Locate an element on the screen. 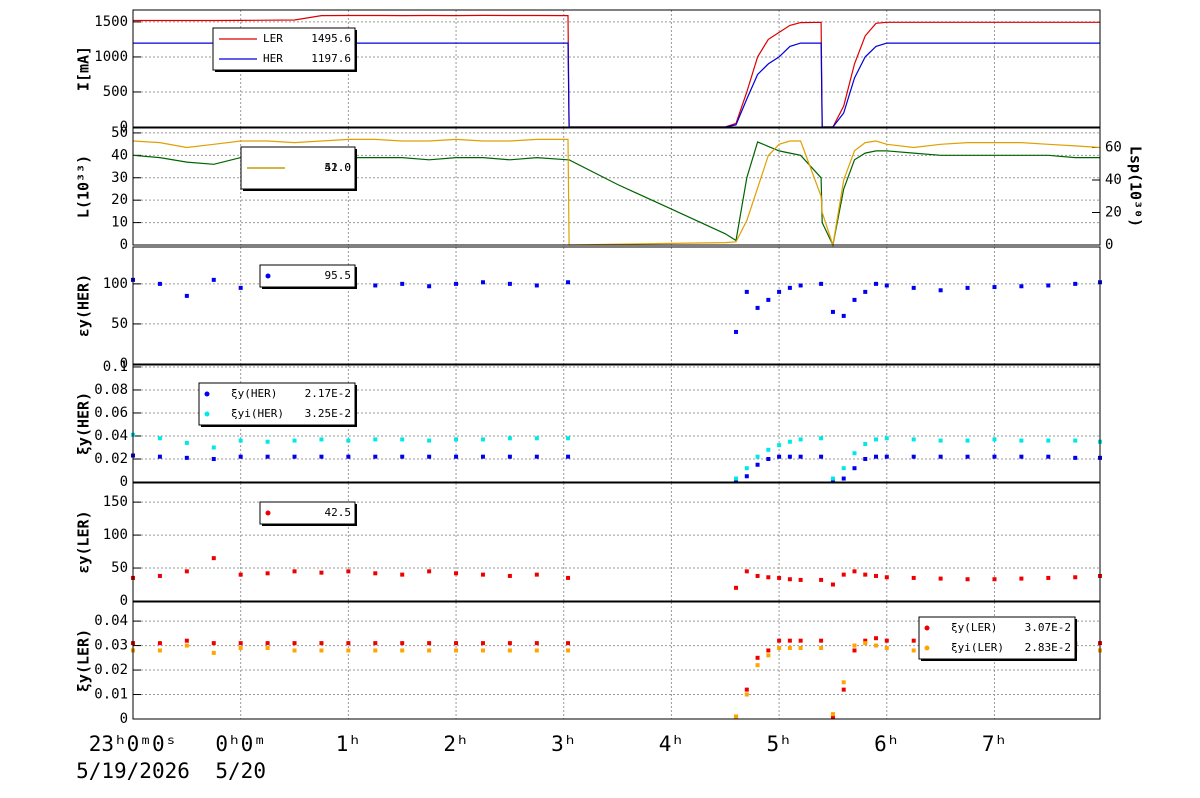  y2-tick-label: 60 is located at coordinates (1113, 148).